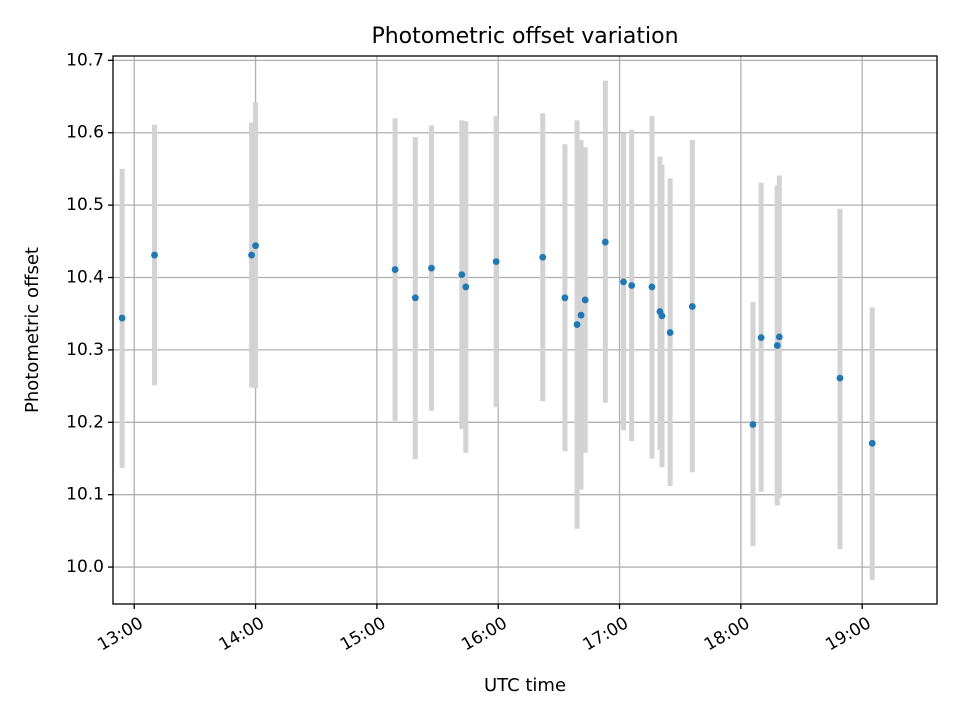 The width and height of the screenshot is (960, 720). What do you see at coordinates (525, 685) in the screenshot?
I see `x-axis-label: UTC time` at bounding box center [525, 685].